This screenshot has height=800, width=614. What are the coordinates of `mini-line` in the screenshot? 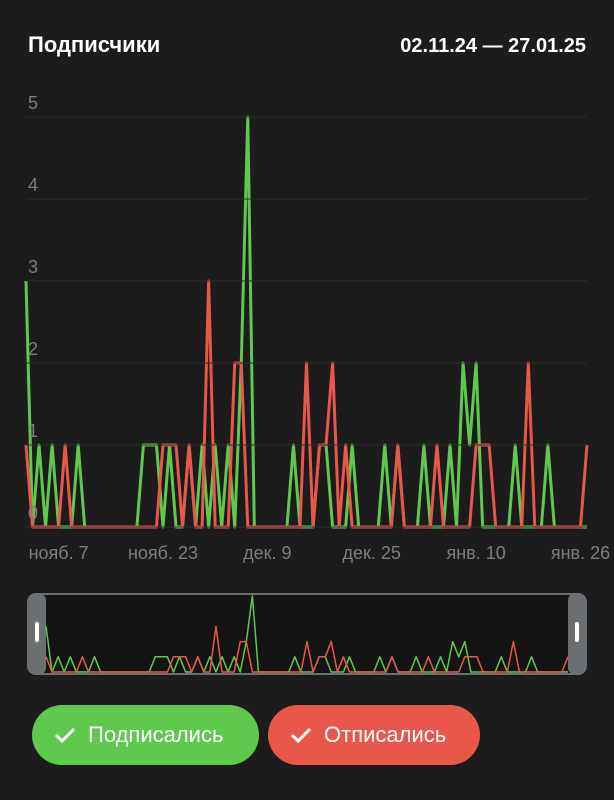 It's located at (307, 649).